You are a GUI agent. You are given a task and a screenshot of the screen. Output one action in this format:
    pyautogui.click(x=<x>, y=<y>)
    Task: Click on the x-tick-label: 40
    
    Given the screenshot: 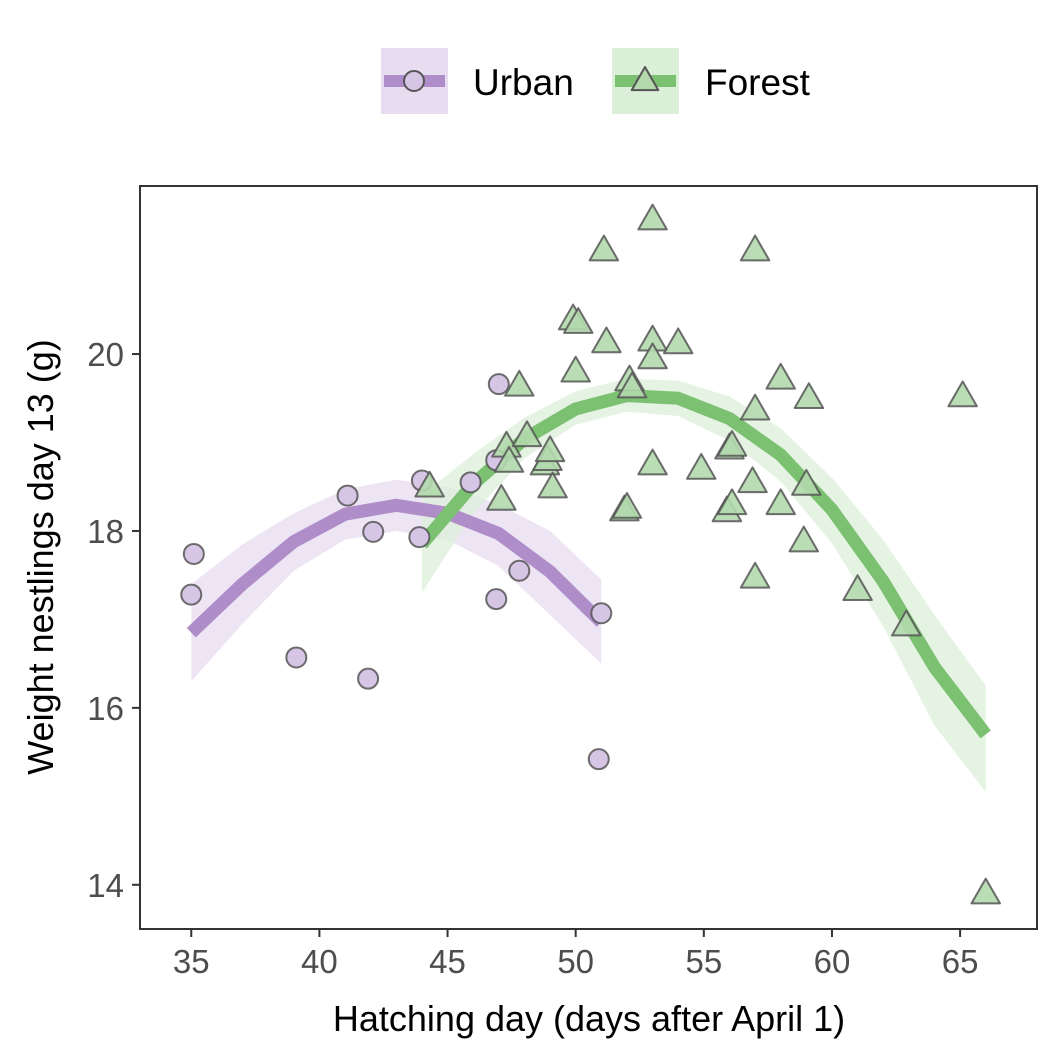 What is the action you would take?
    pyautogui.click(x=319, y=961)
    